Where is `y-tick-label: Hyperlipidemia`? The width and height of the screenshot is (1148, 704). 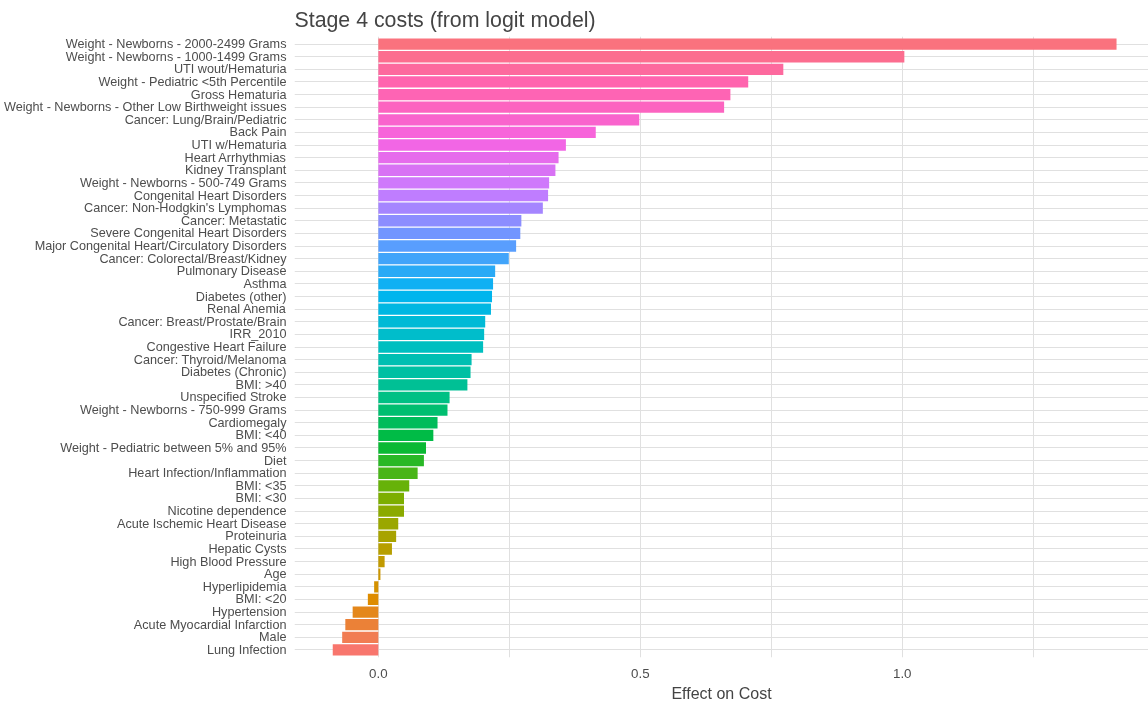
y-tick-label: Hyperlipidemia is located at coordinates (245, 586).